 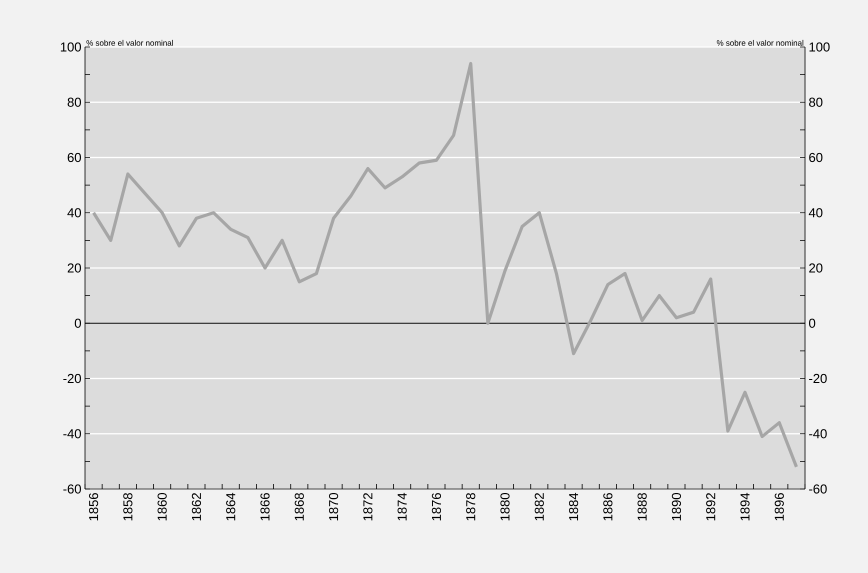 I want to click on x-tick-label: 1890, so click(x=677, y=506).